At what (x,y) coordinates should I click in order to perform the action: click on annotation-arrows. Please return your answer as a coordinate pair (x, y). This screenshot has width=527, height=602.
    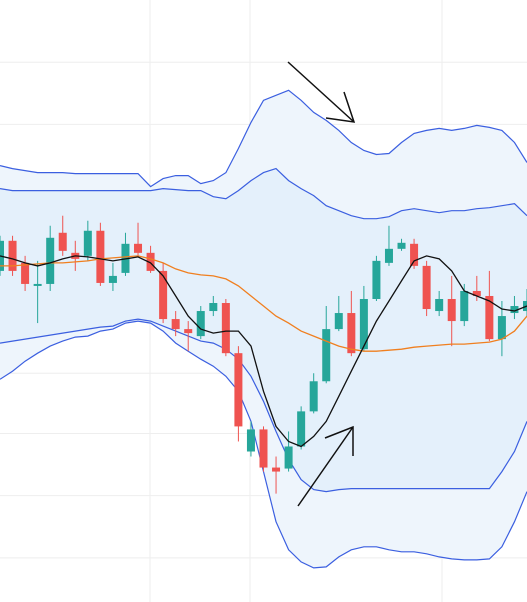
    Looking at the image, I should click on (321, 284).